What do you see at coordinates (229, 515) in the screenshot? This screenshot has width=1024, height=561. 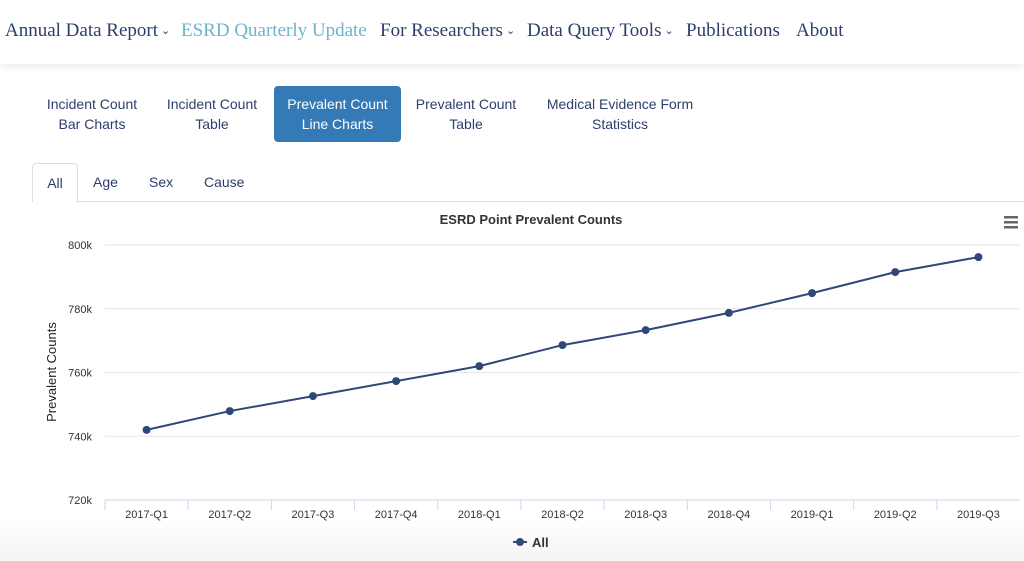 I see `x-tick-label: 2017-Q2` at bounding box center [229, 515].